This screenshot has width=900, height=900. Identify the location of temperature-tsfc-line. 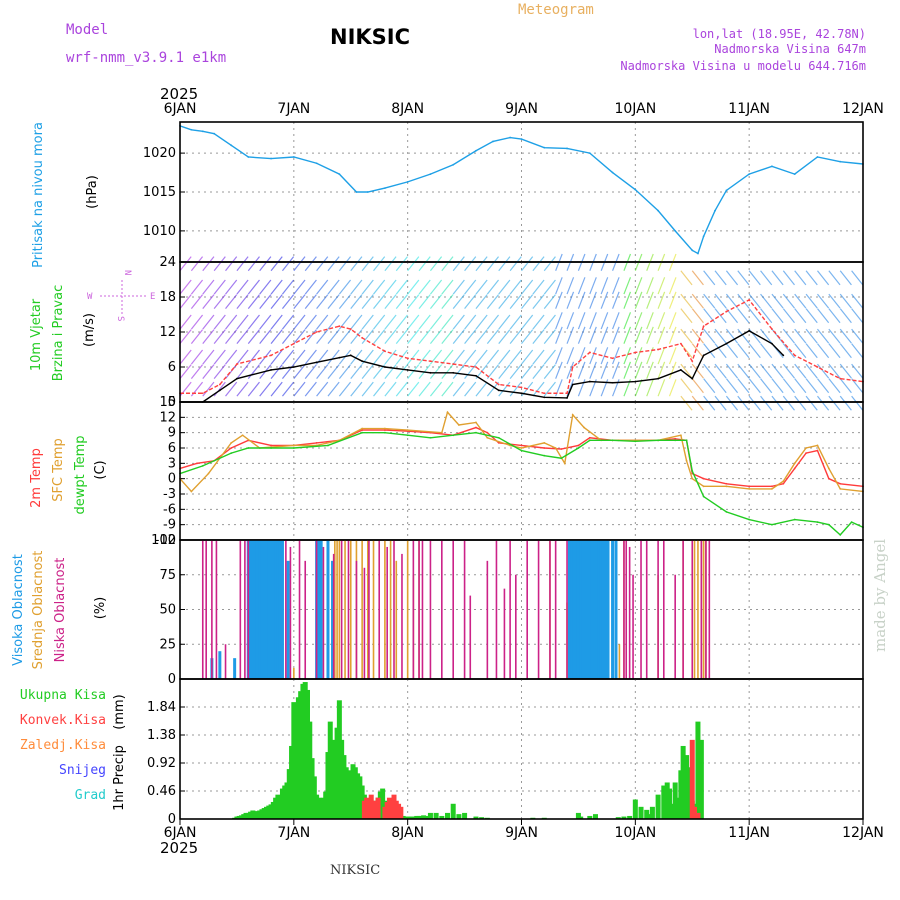
(521, 451).